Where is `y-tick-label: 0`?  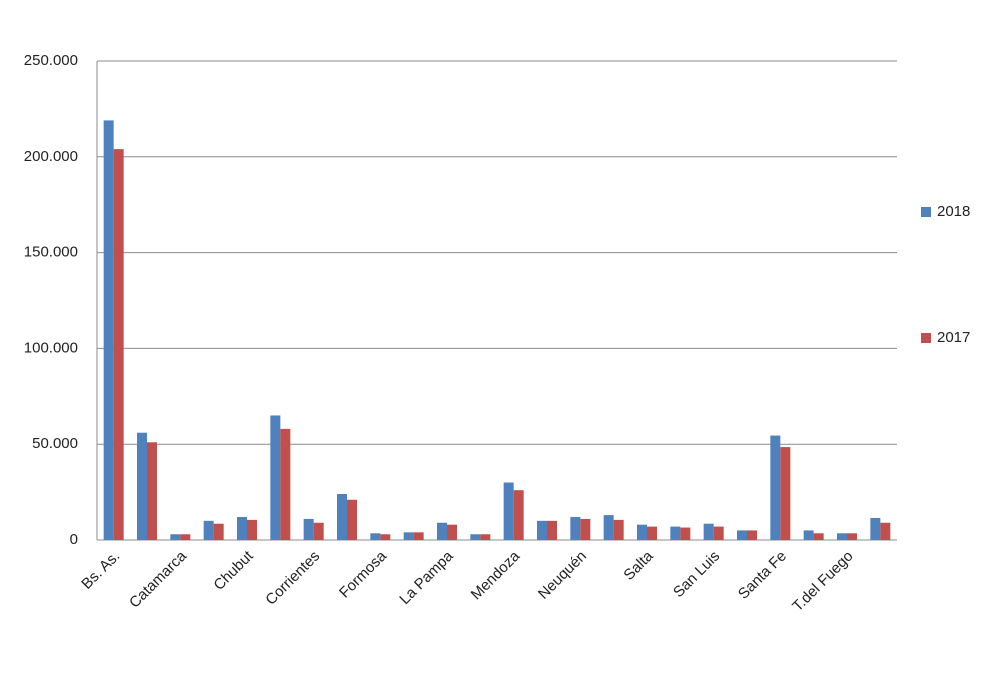 y-tick-label: 0 is located at coordinates (74, 539).